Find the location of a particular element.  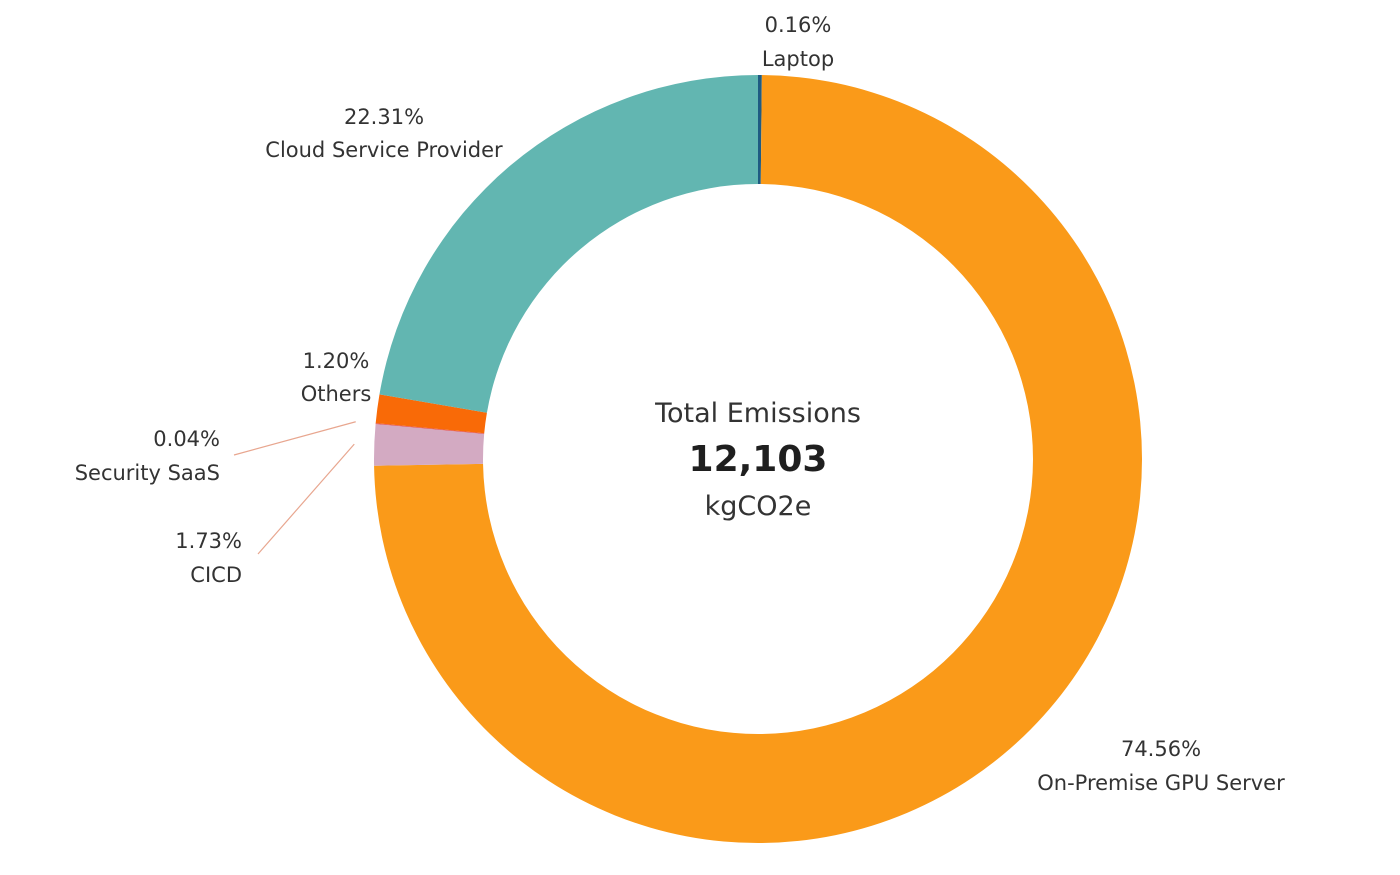

slice-cicd is located at coordinates (429, 445).